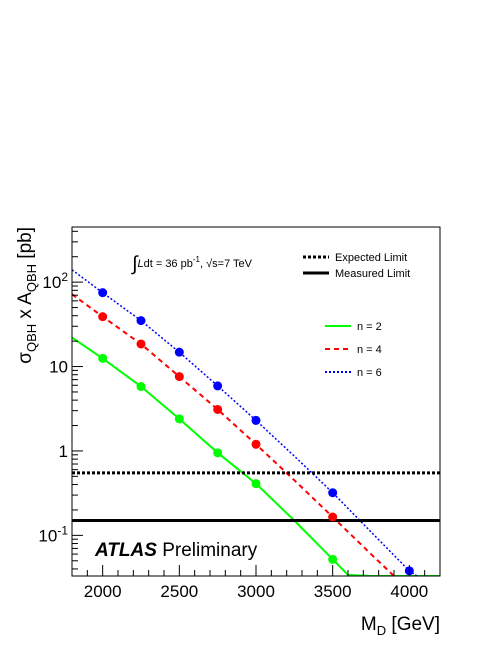  I want to click on x-tick-label: 3000, so click(256, 591).